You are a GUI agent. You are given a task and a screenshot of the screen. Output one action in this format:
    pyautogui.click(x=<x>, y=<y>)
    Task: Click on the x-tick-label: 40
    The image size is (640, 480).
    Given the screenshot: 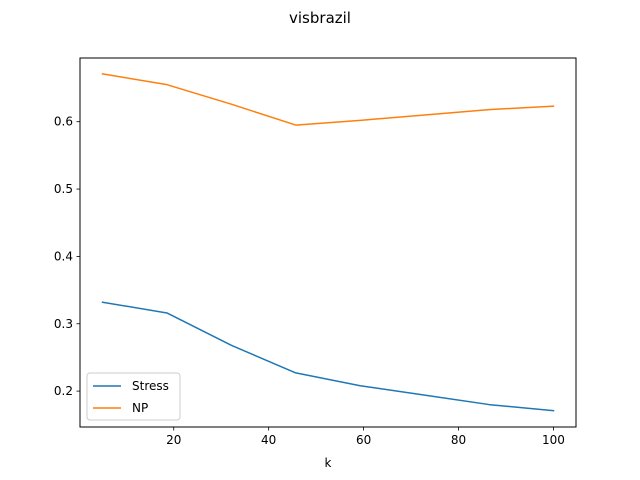 What is the action you would take?
    pyautogui.click(x=268, y=440)
    